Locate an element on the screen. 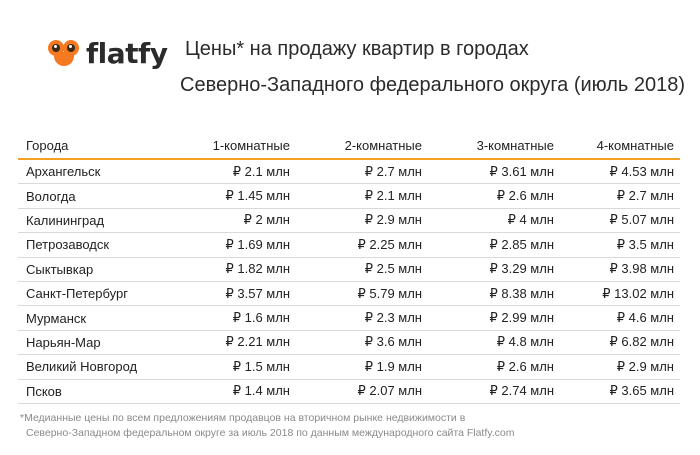 This screenshot has height=455, width=700. city-name-cell: Петрозаводск is located at coordinates (93, 245).